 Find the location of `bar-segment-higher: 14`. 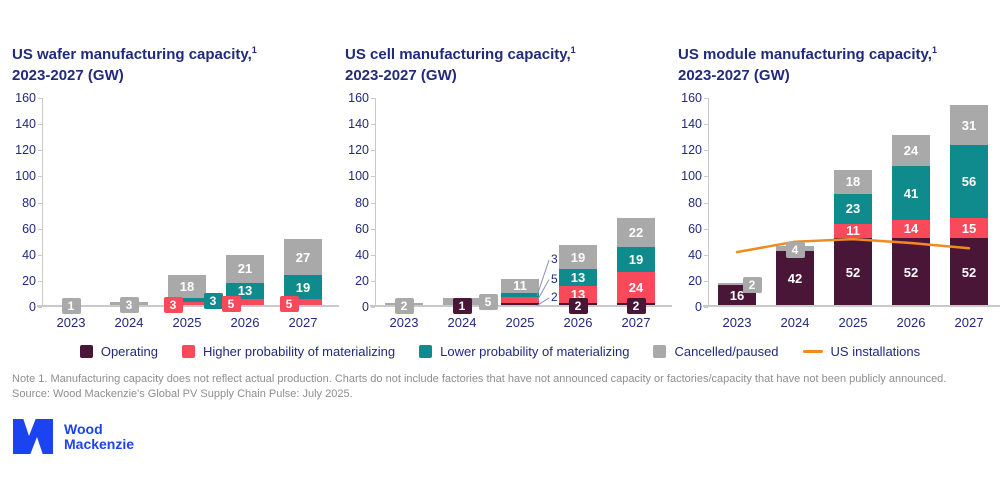

bar-segment-higher: 14 is located at coordinates (911, 229).